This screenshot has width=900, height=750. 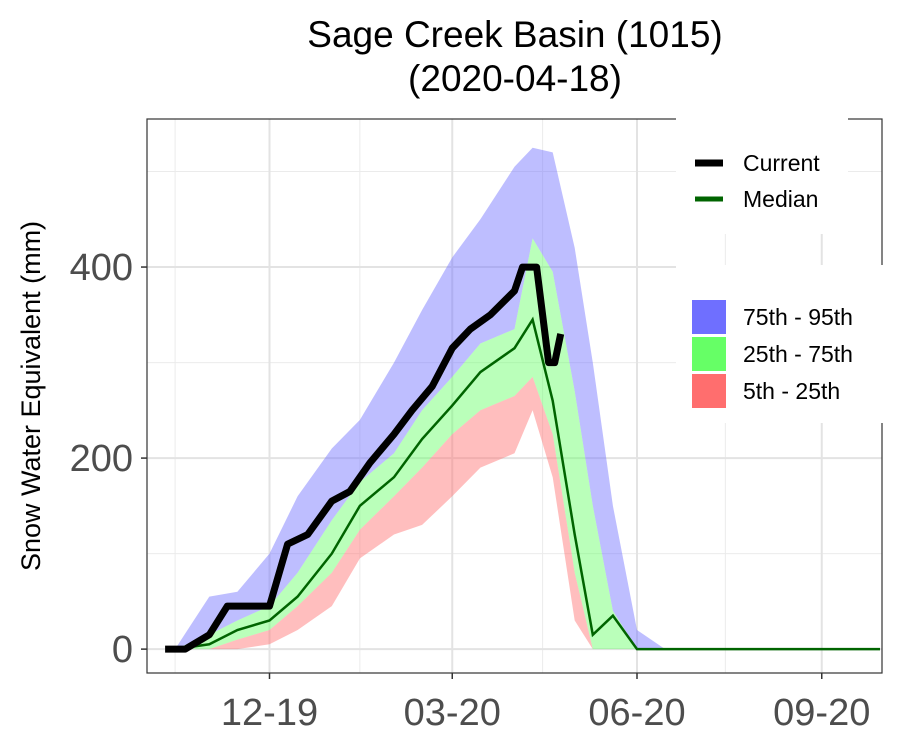 I want to click on x-tick-label: 03-20, so click(x=452, y=713).